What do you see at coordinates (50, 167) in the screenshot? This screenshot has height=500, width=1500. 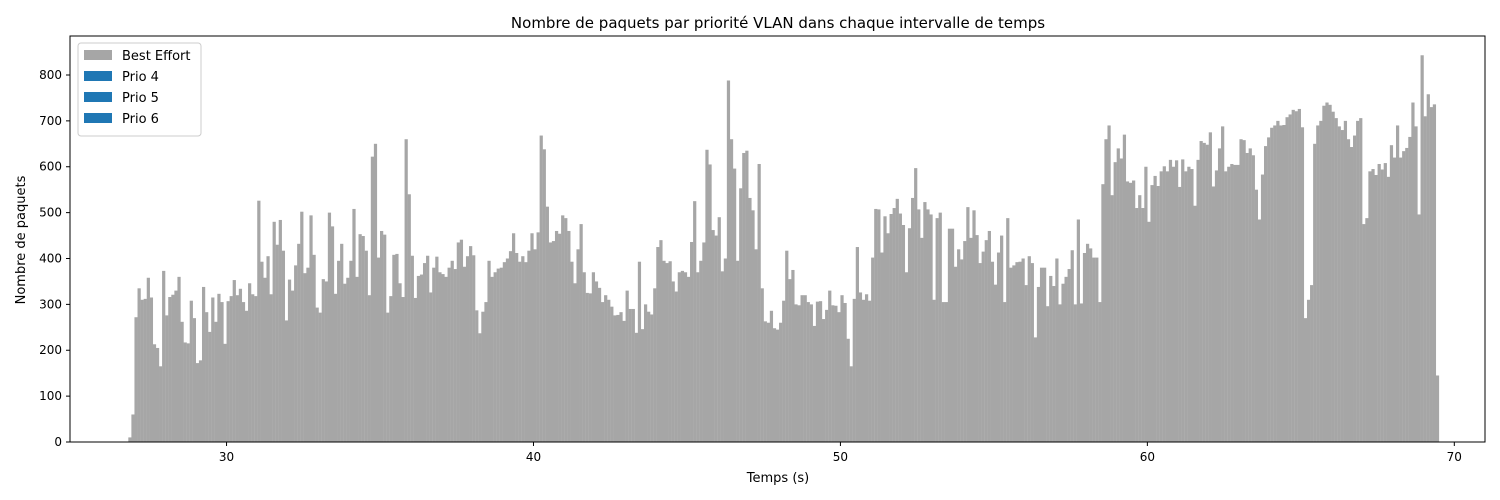 I see `y-tick-label: 600` at bounding box center [50, 167].